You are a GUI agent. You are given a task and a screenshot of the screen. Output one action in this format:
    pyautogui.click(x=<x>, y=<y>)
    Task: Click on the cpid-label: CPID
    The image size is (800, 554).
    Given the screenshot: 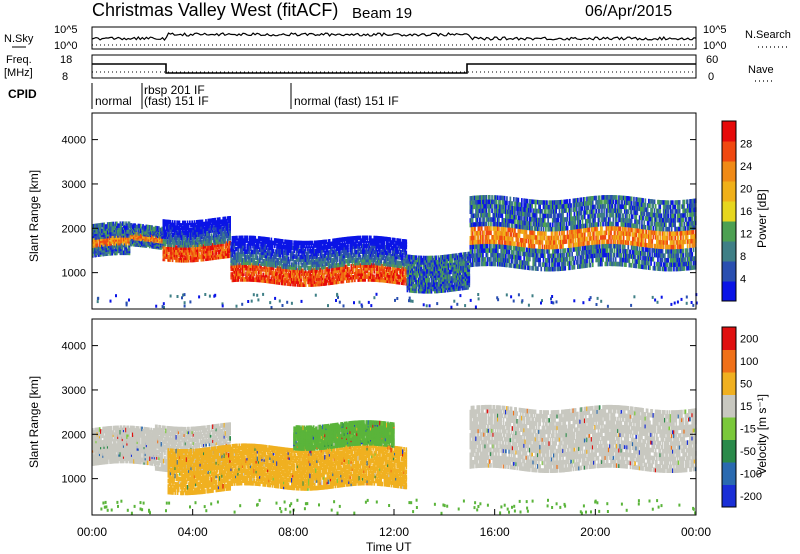 What is the action you would take?
    pyautogui.click(x=22, y=94)
    